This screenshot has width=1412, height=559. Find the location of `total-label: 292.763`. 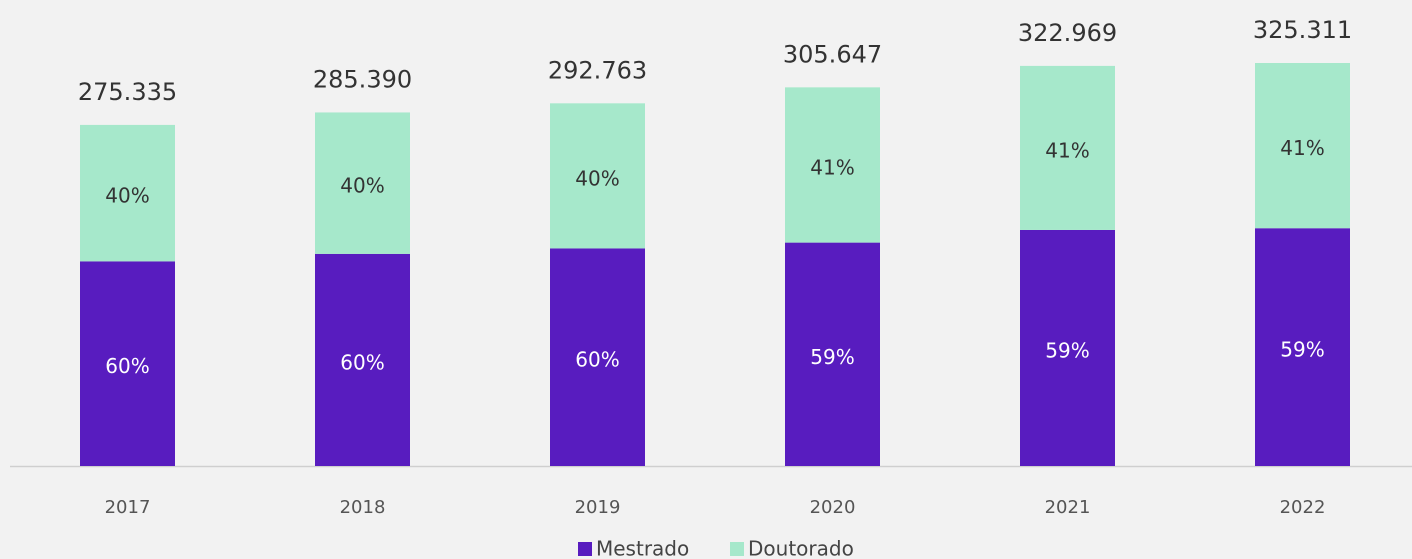

total-label: 292.763 is located at coordinates (597, 70).